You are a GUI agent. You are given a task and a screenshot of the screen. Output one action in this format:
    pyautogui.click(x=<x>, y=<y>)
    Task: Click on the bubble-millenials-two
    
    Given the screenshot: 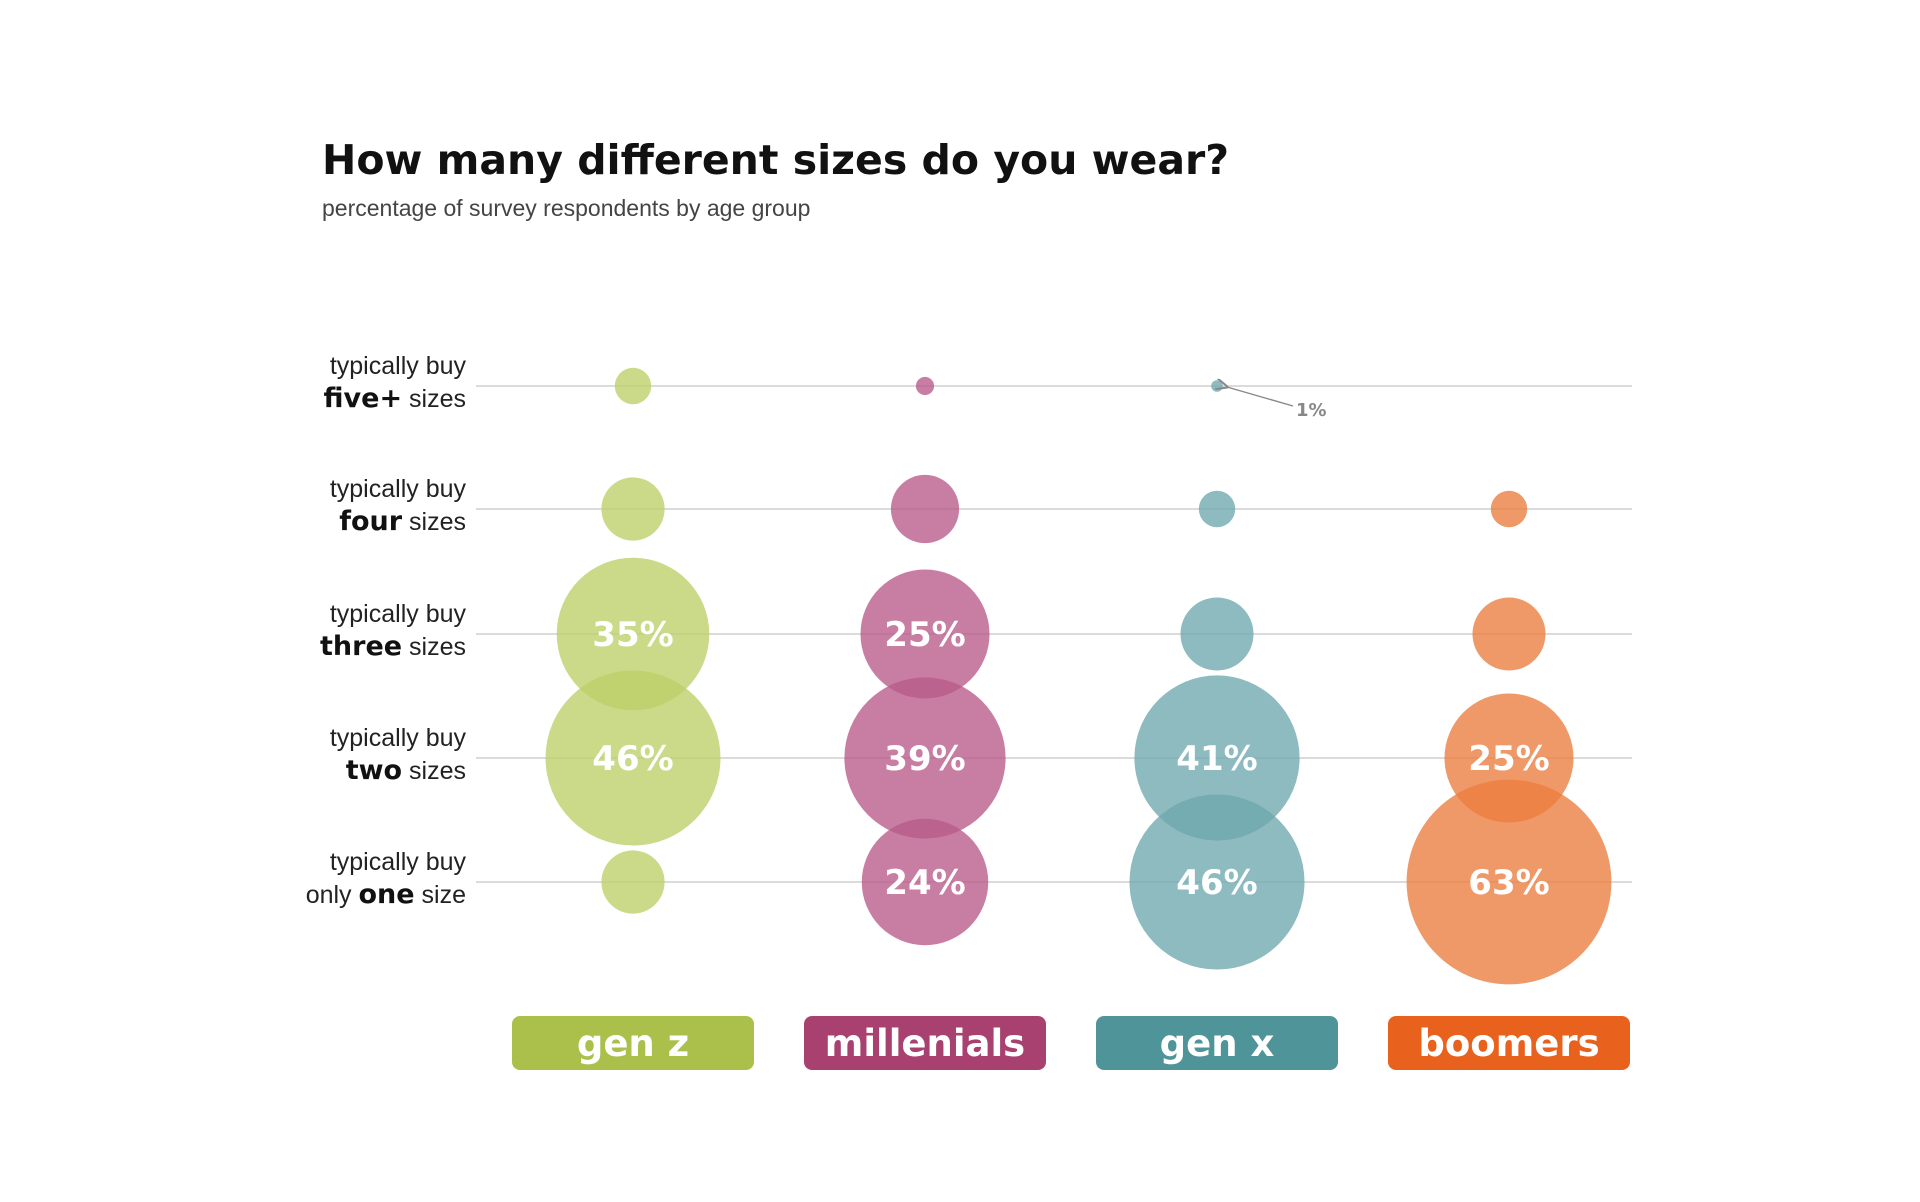 What is the action you would take?
    pyautogui.click(x=925, y=758)
    